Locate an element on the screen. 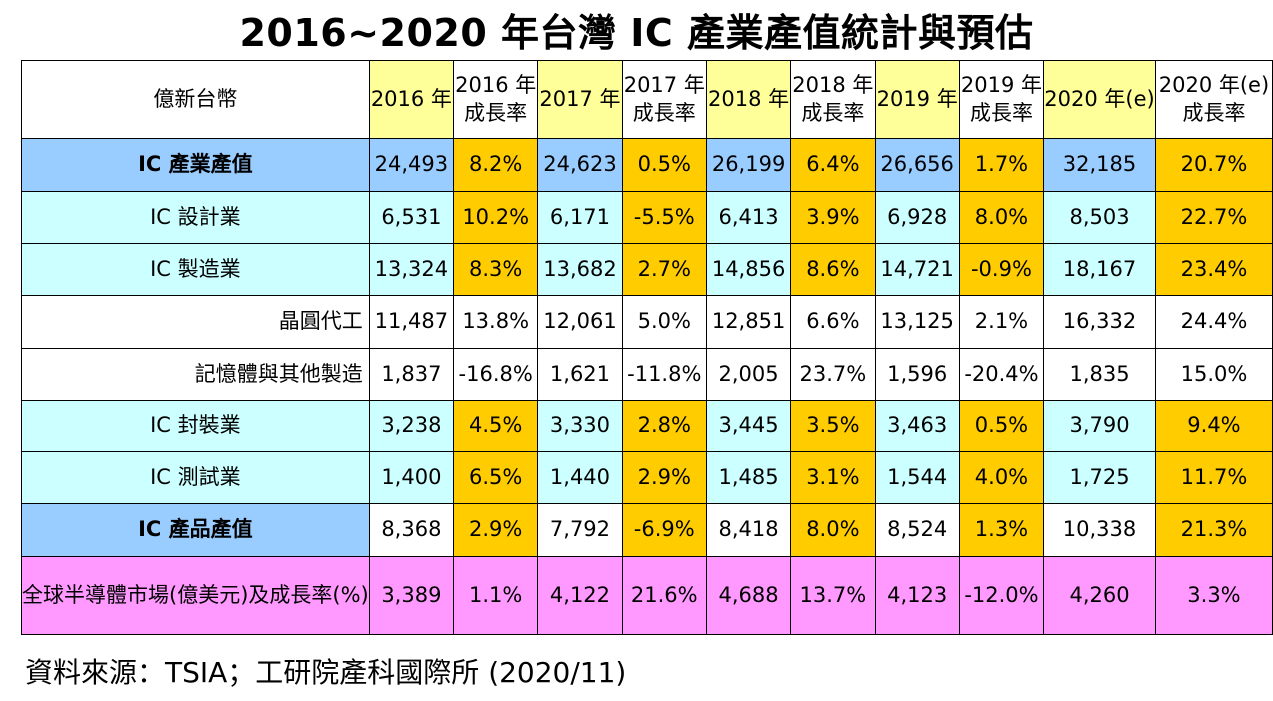 Image resolution: width=1273 pixels, height=701 pixels. value-cell: 12,061 is located at coordinates (580, 322).